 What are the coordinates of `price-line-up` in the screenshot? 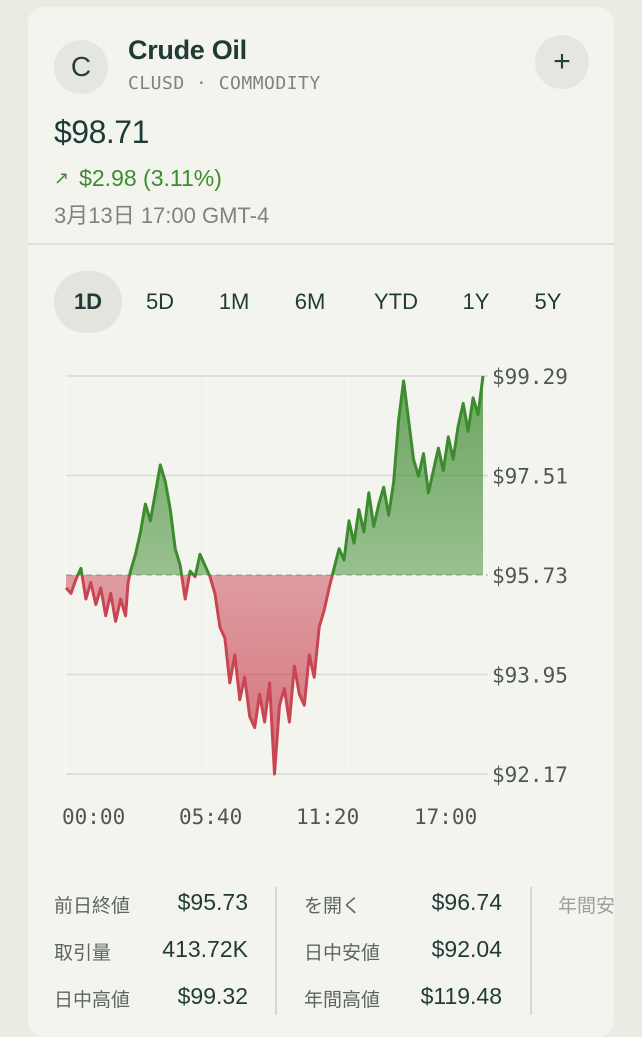 It's located at (280, 475).